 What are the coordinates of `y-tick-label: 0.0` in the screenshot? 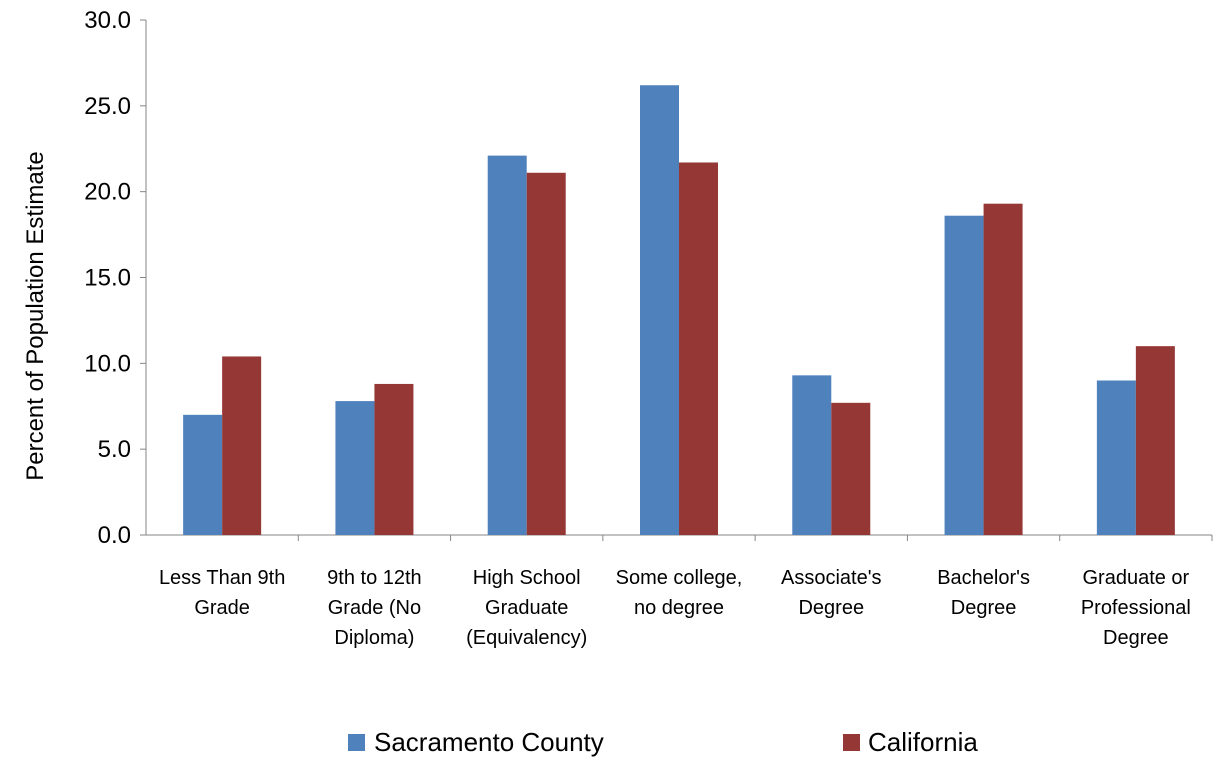 It's located at (114, 535).